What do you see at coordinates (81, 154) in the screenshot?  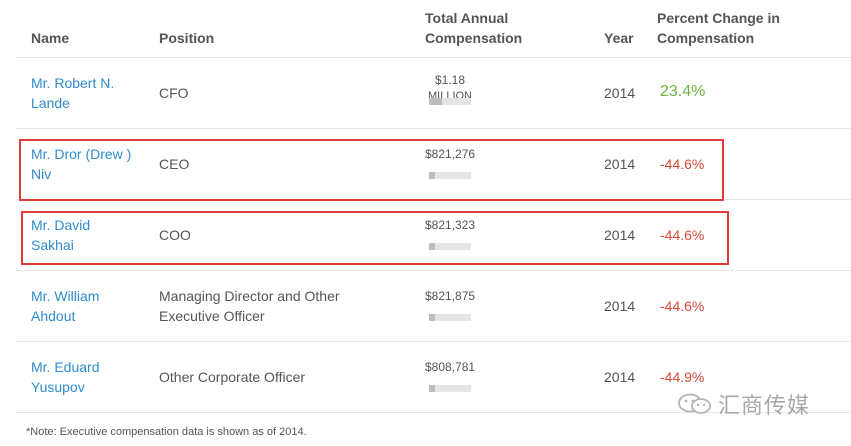 I see `name-line1: Mr. Dror (Drew )` at bounding box center [81, 154].